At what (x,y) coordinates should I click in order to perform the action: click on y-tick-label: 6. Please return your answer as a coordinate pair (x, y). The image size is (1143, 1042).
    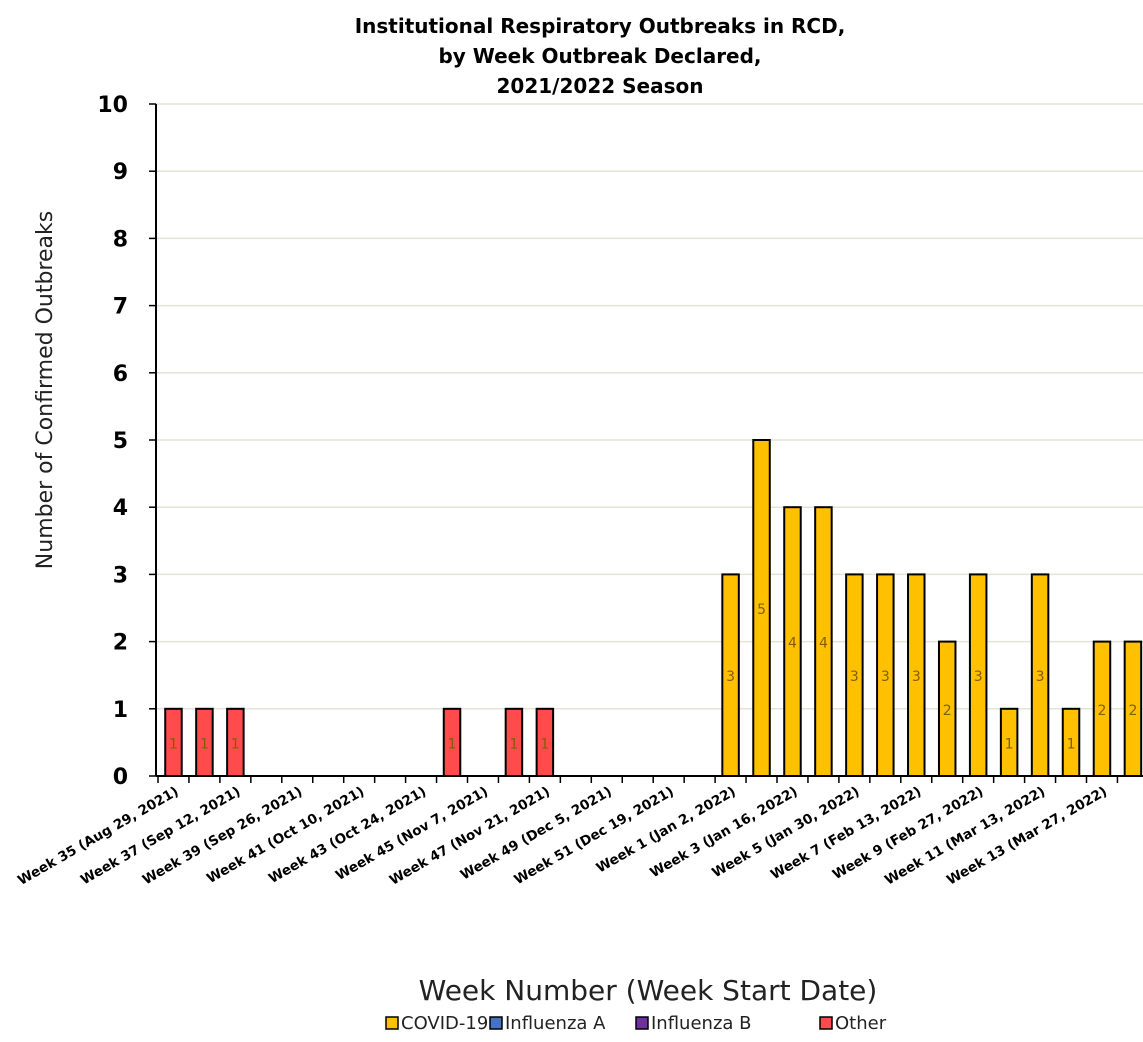
    Looking at the image, I should click on (120, 374).